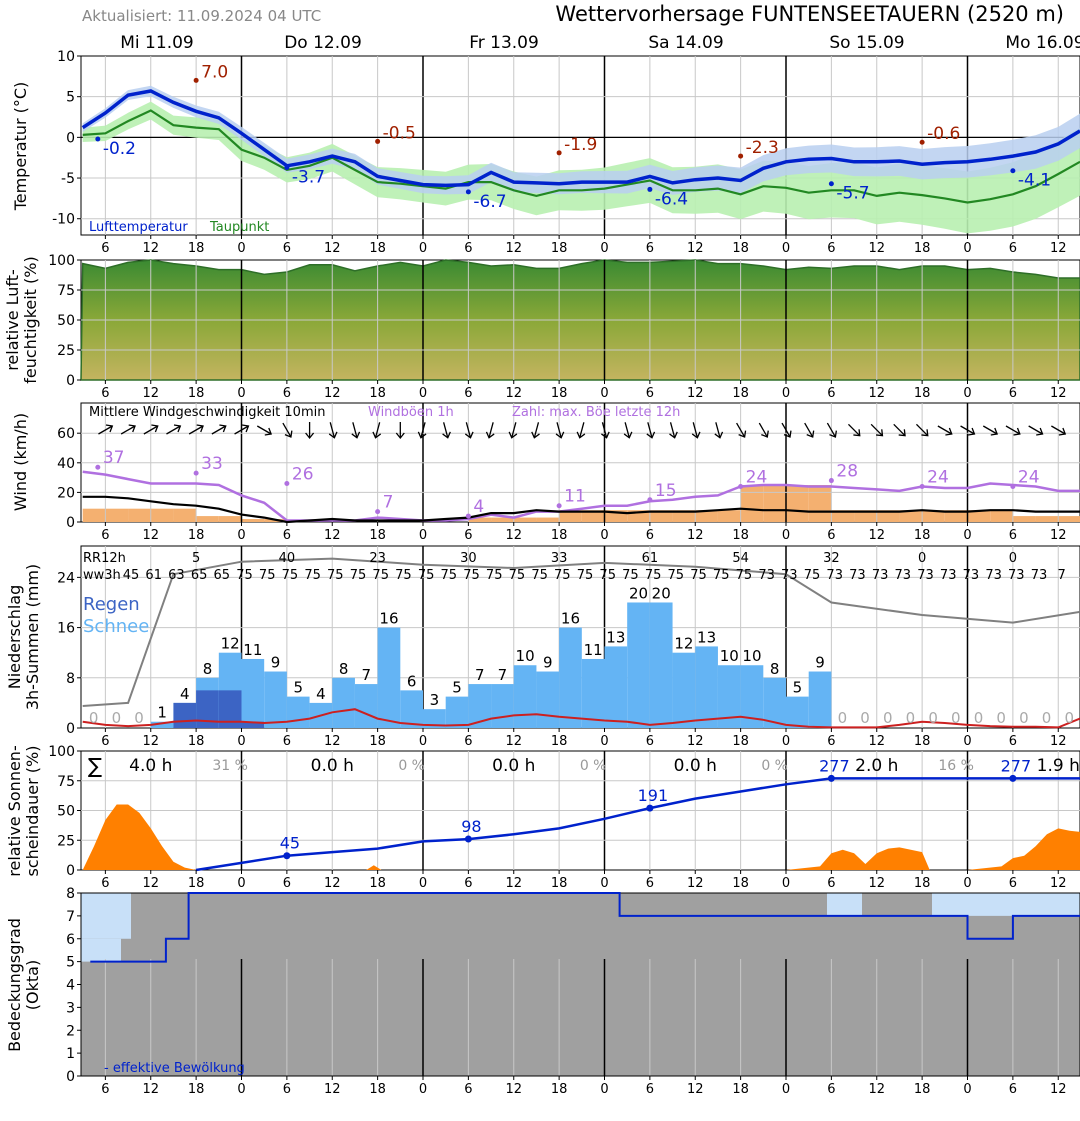 The height and width of the screenshot is (1121, 1080). What do you see at coordinates (150, 766) in the screenshot?
I see `daily-sunshine-hours: 4.0 h` at bounding box center [150, 766].